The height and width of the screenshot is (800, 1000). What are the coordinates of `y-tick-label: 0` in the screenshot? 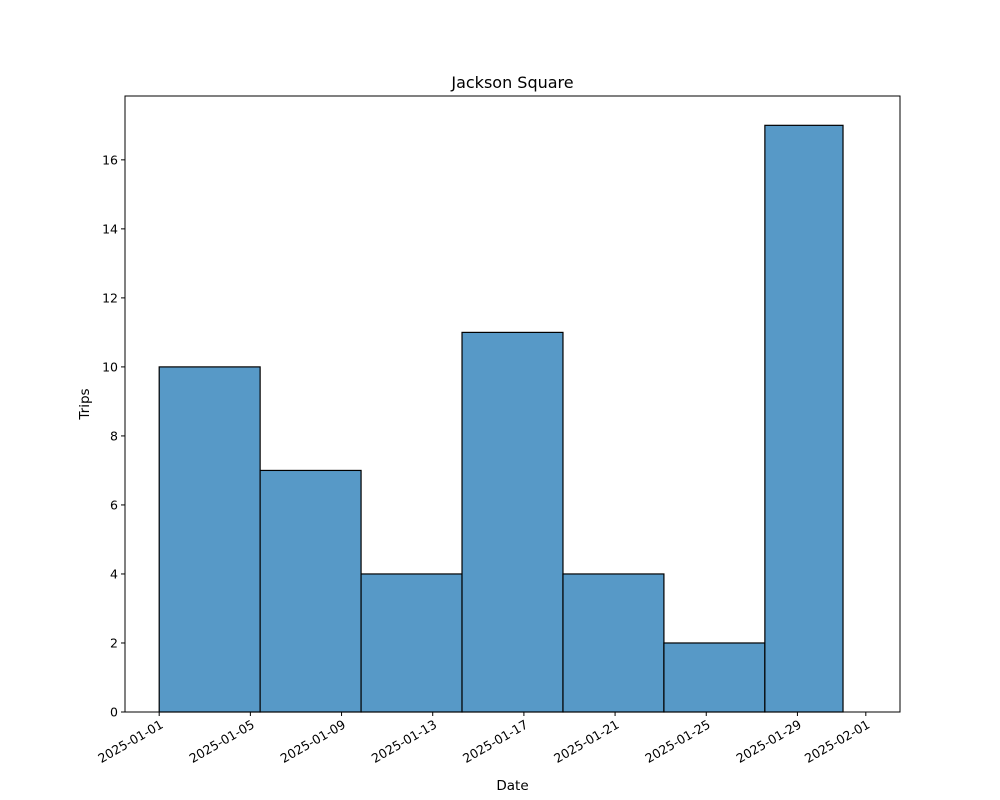 It's located at (114, 712).